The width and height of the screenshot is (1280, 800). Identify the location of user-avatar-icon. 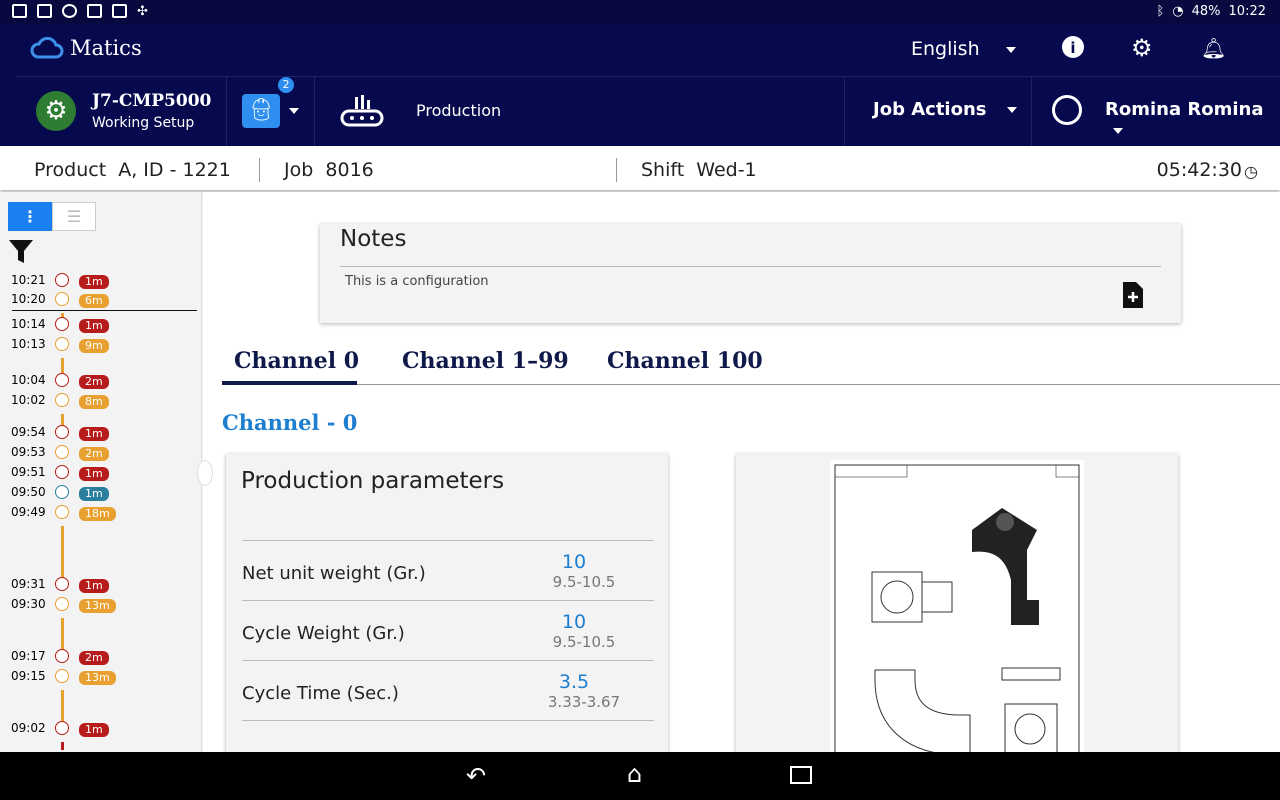
(1067, 110).